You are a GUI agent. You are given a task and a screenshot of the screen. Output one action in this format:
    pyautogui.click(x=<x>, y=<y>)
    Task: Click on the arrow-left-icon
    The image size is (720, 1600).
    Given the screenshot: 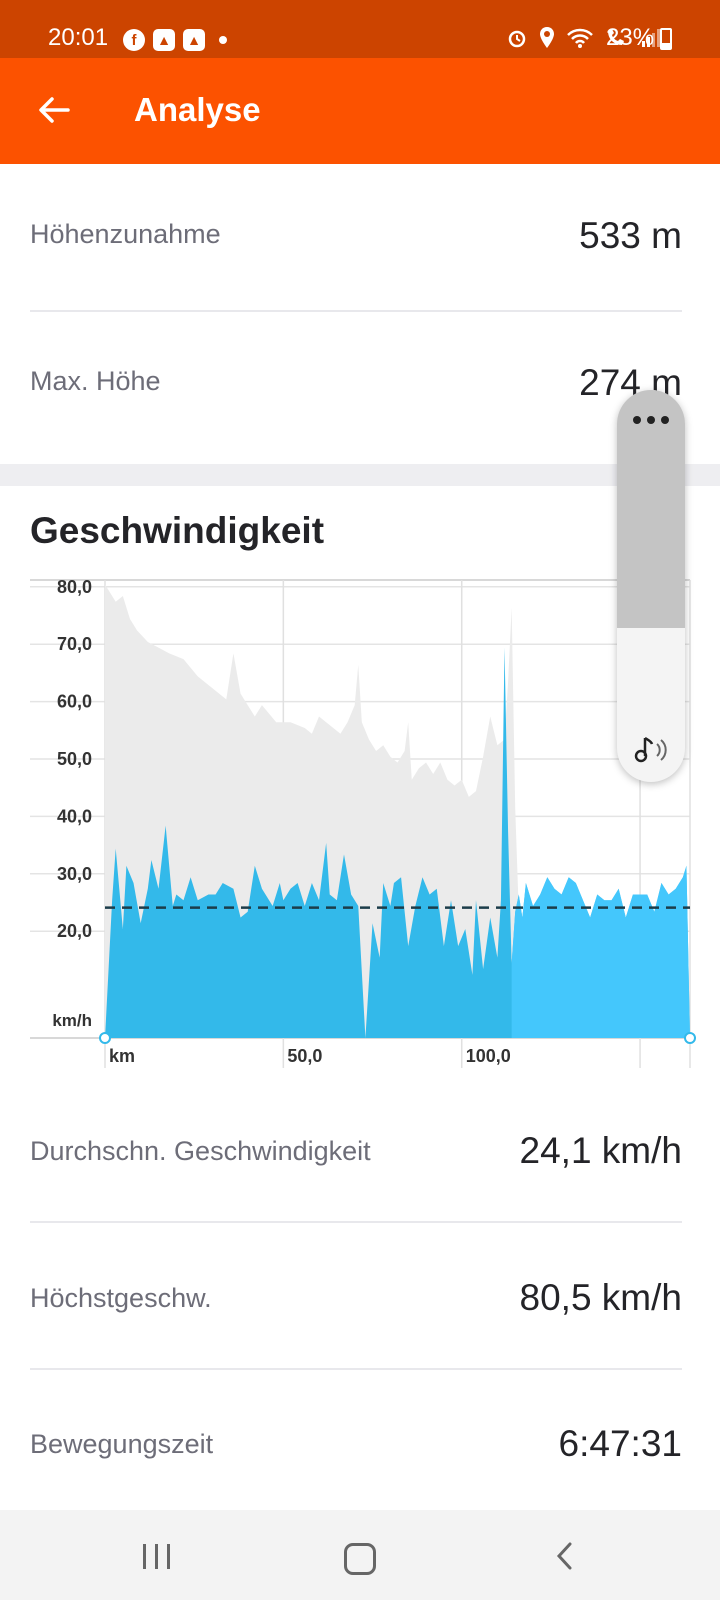 What is the action you would take?
    pyautogui.click(x=54, y=110)
    